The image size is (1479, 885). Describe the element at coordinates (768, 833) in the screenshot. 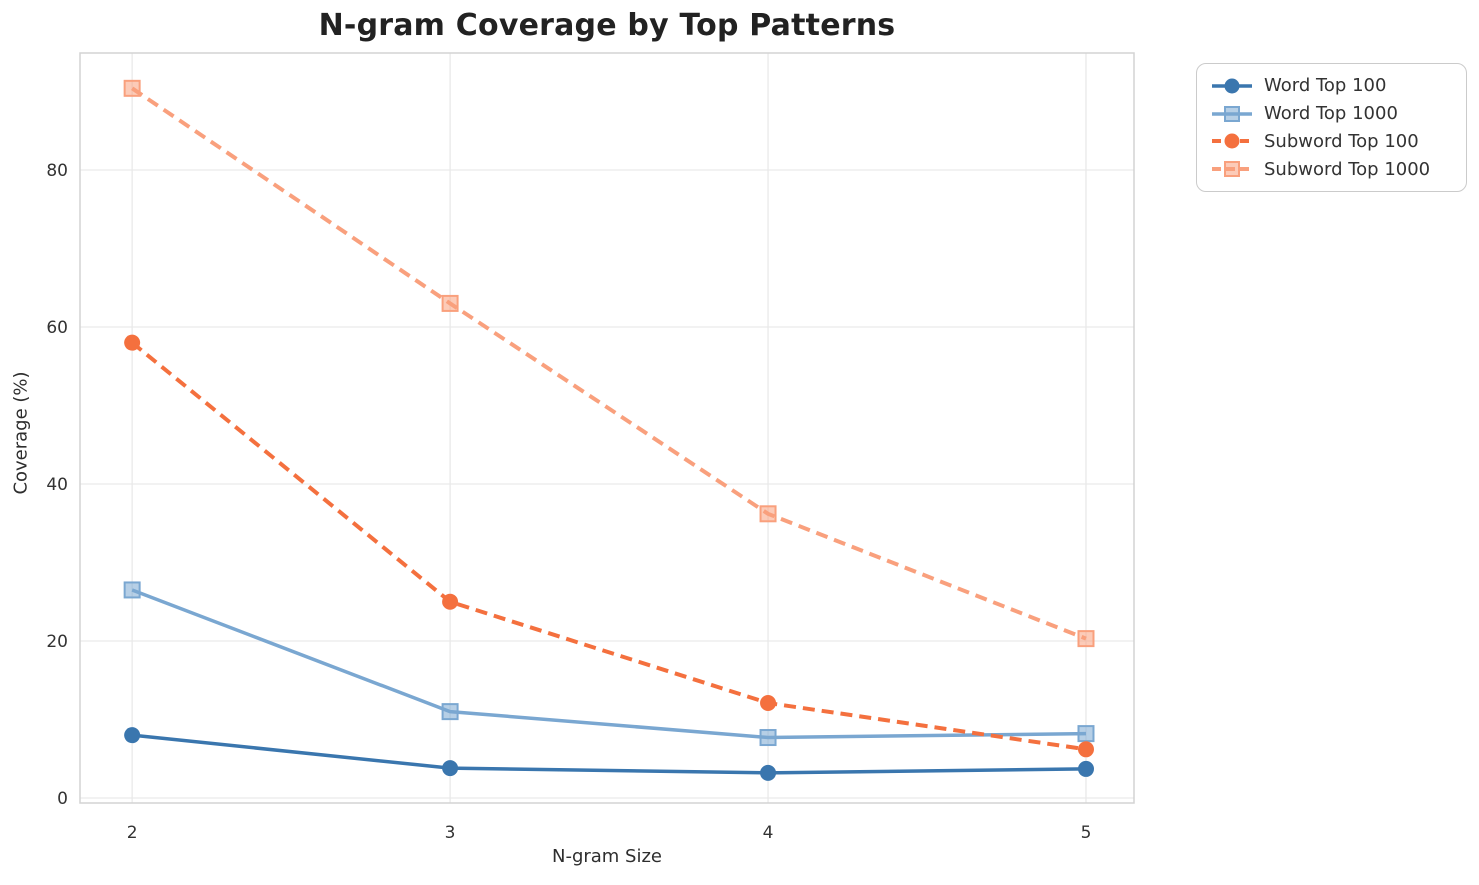

I see `x-tick-label: 4` at that location.